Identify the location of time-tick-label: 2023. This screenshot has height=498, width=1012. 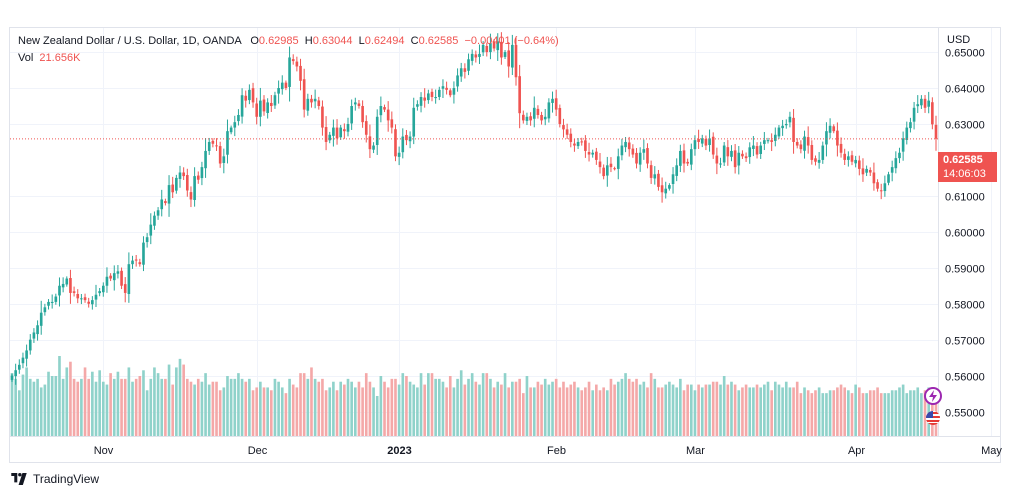
(399, 451).